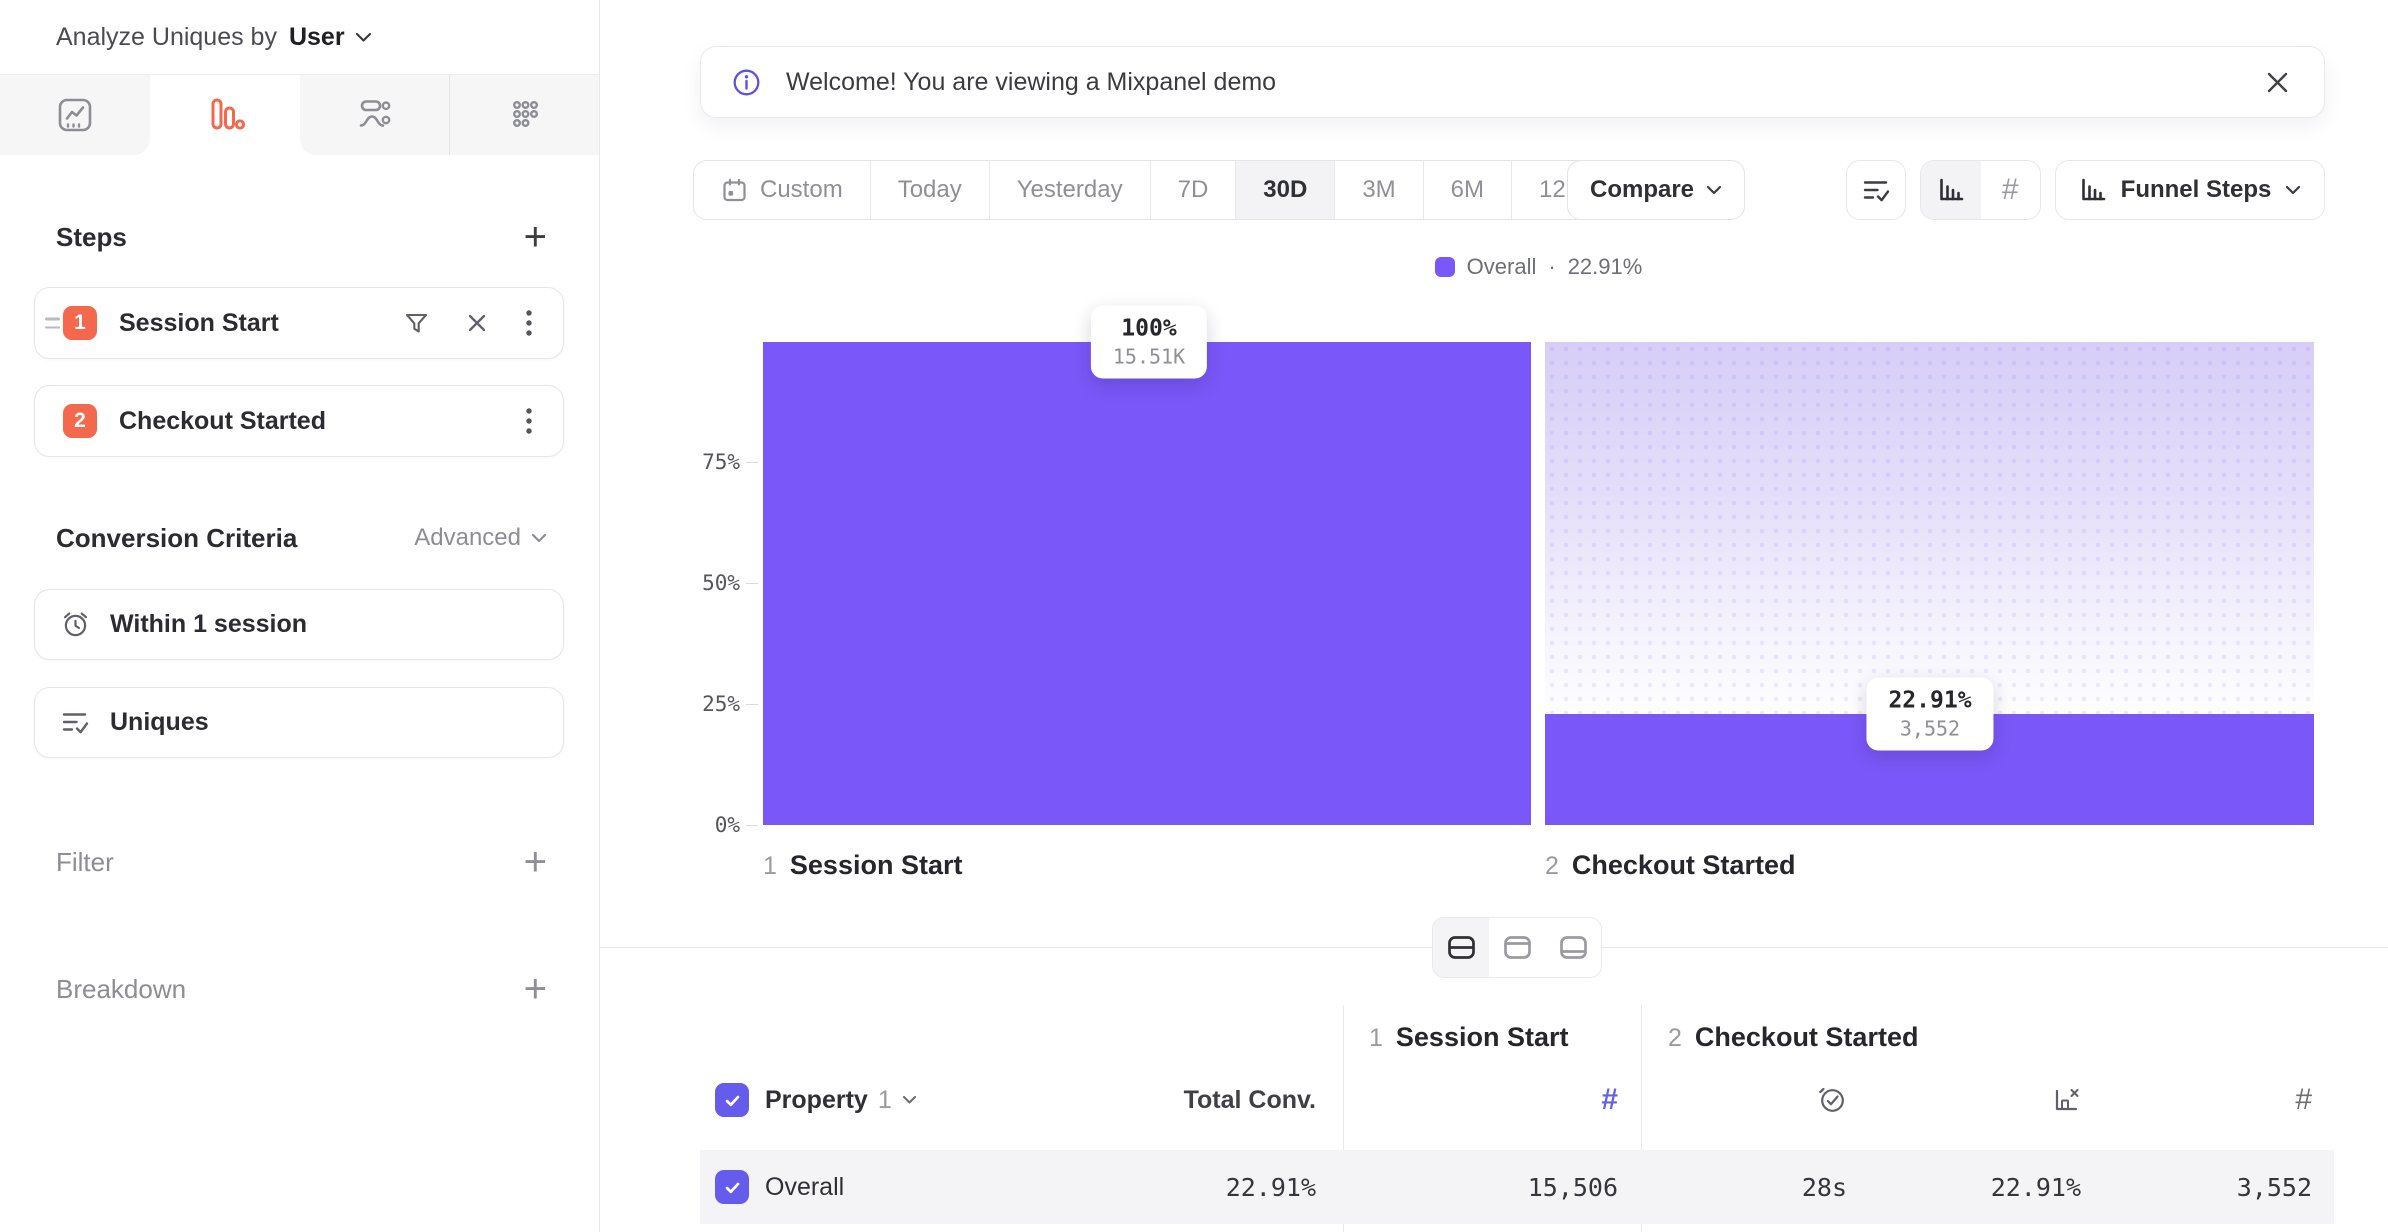 This screenshot has height=1232, width=2388. Describe the element at coordinates (159, 722) in the screenshot. I see `counting-method-label: Uniques` at that location.